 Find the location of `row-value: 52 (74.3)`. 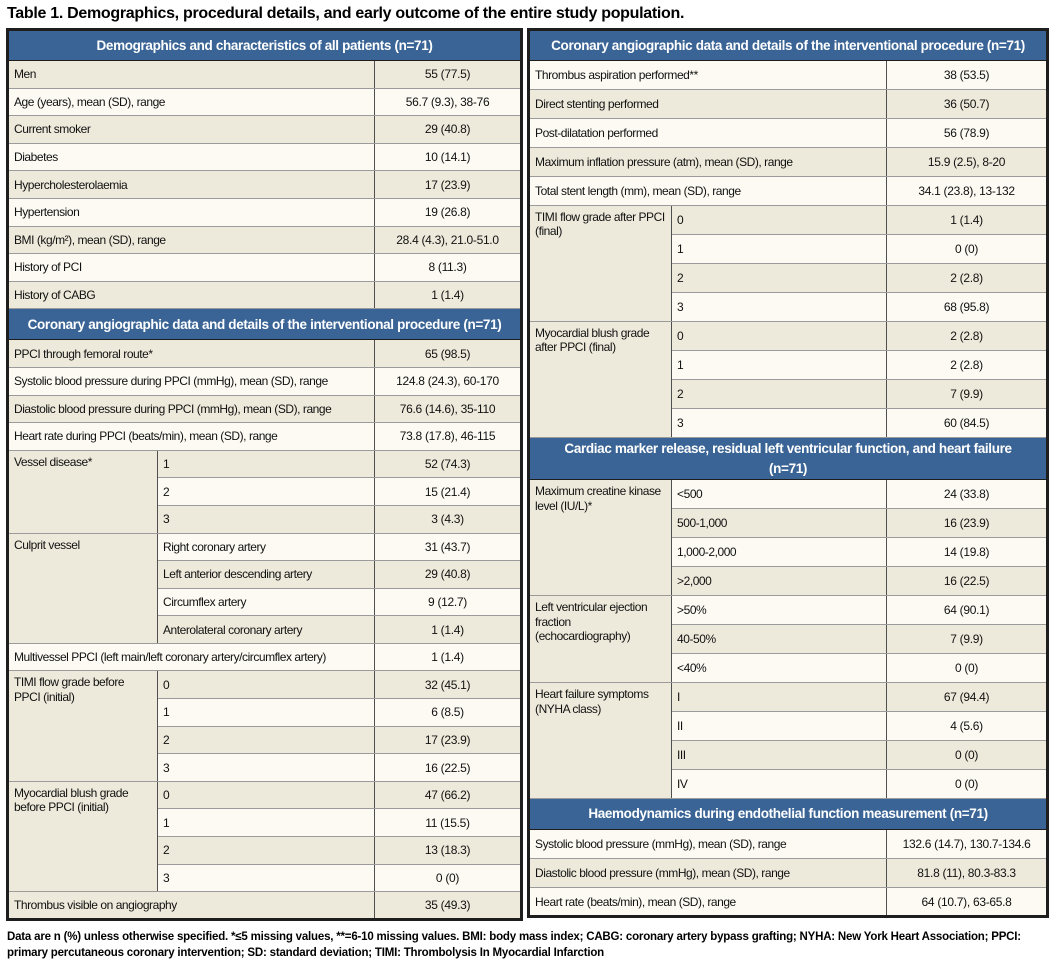

row-value: 52 (74.3) is located at coordinates (448, 464).